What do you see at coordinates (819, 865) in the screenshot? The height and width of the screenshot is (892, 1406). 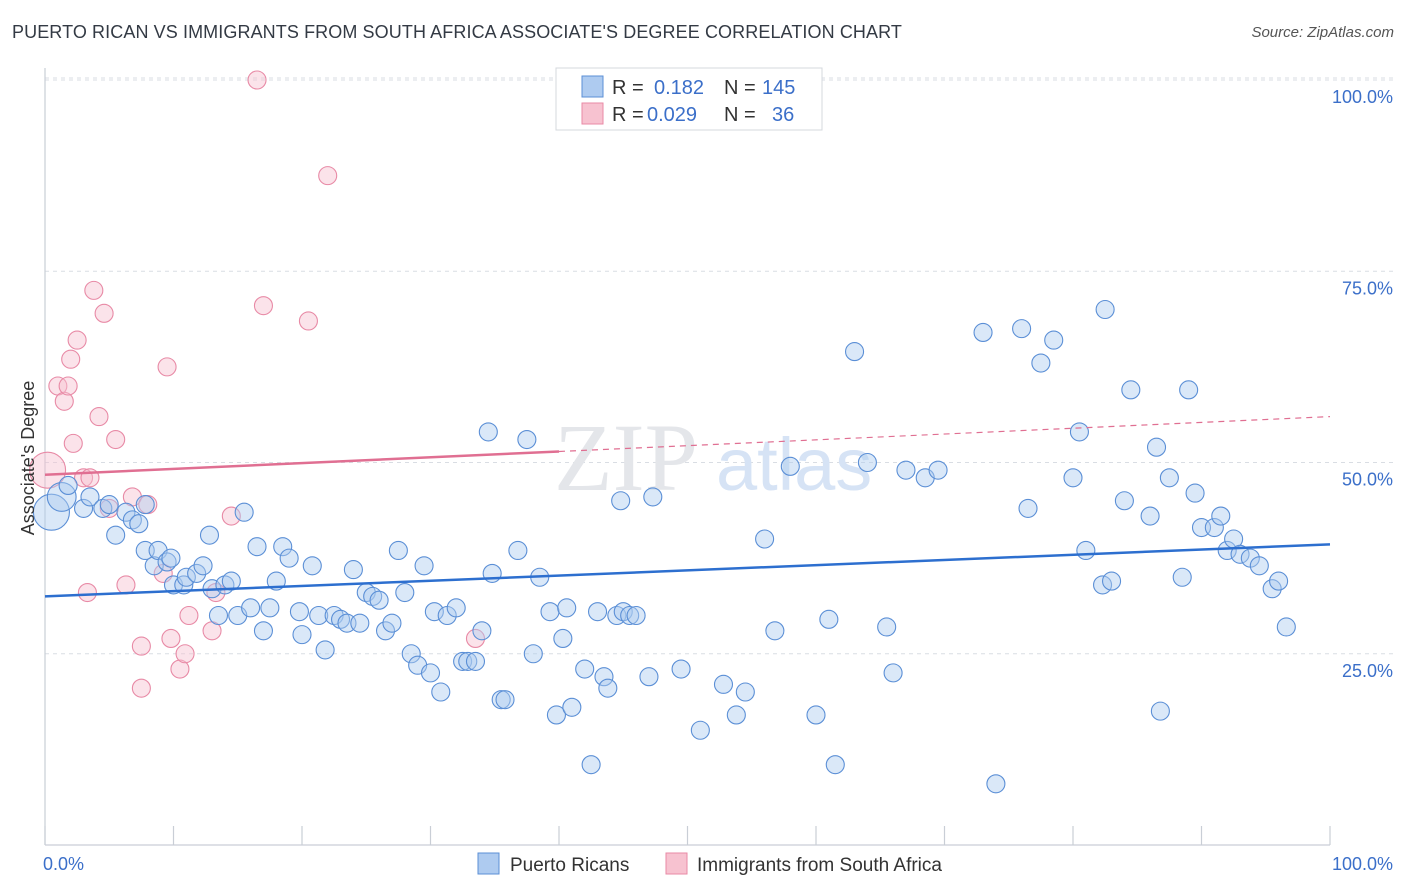 I see `bottom-legend-label-2: Immigrants from South Africa` at bounding box center [819, 865].